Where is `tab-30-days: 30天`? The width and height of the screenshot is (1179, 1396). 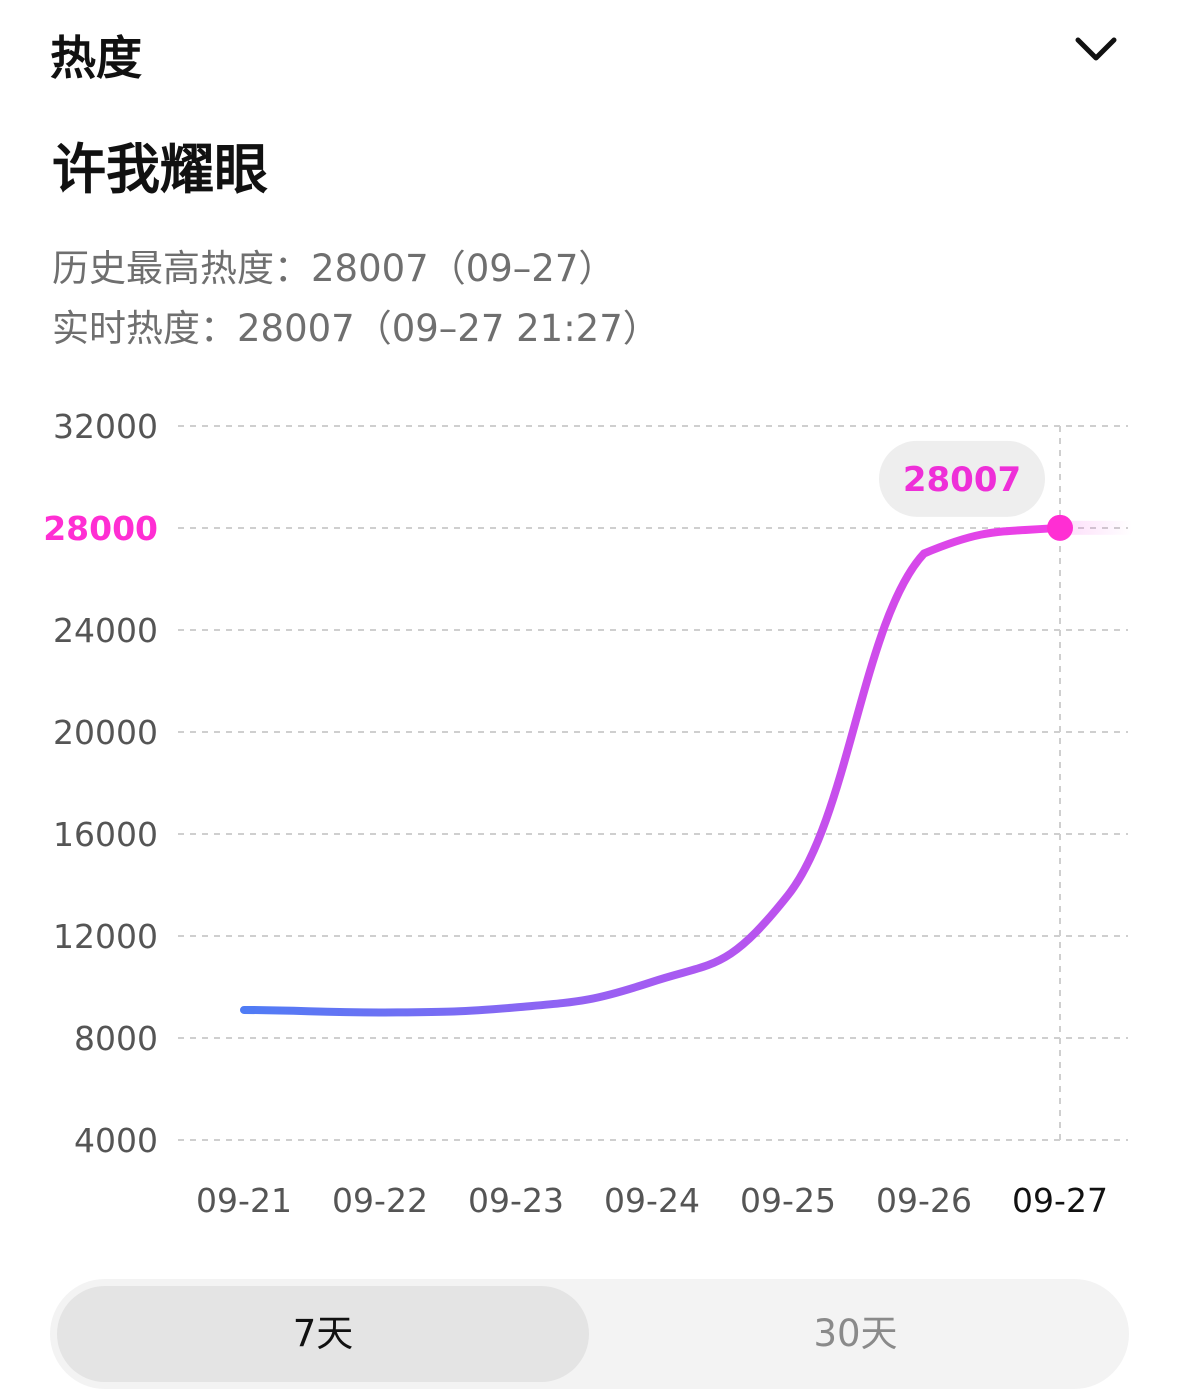
tab-30-days: 30天 is located at coordinates (855, 1333).